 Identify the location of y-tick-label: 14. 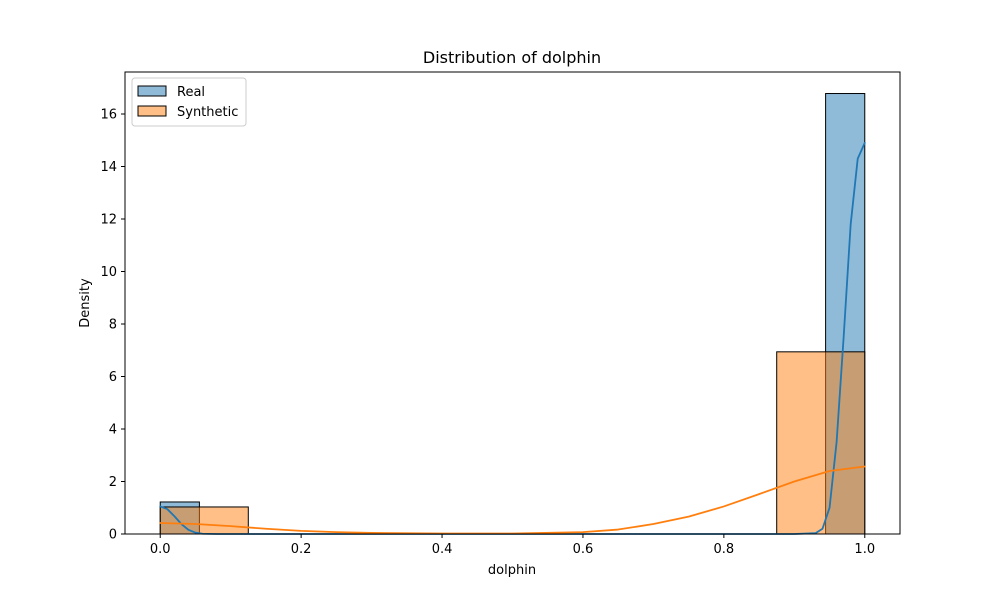
(108, 167).